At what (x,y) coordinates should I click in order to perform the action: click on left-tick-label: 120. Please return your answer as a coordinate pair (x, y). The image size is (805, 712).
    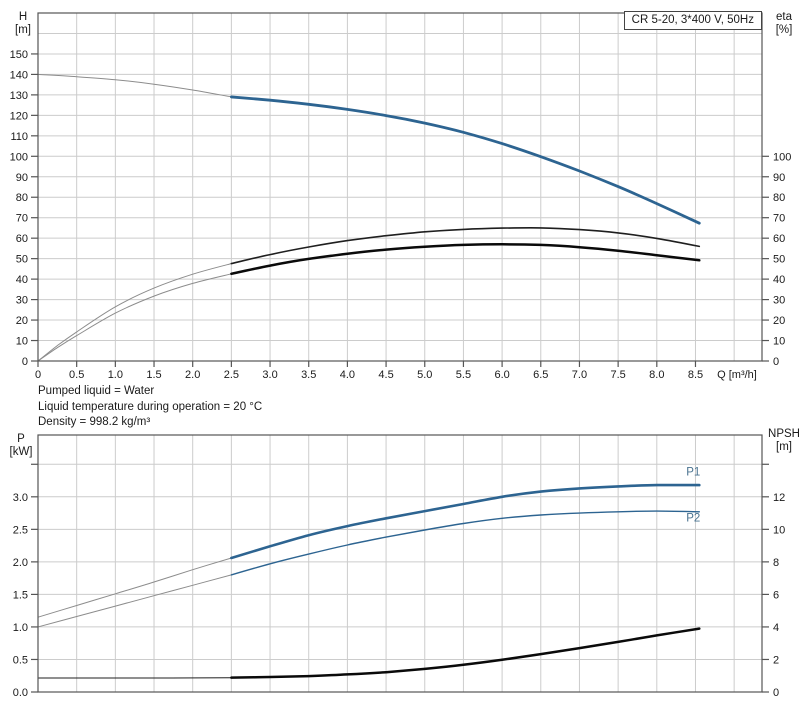
    Looking at the image, I should click on (19, 116).